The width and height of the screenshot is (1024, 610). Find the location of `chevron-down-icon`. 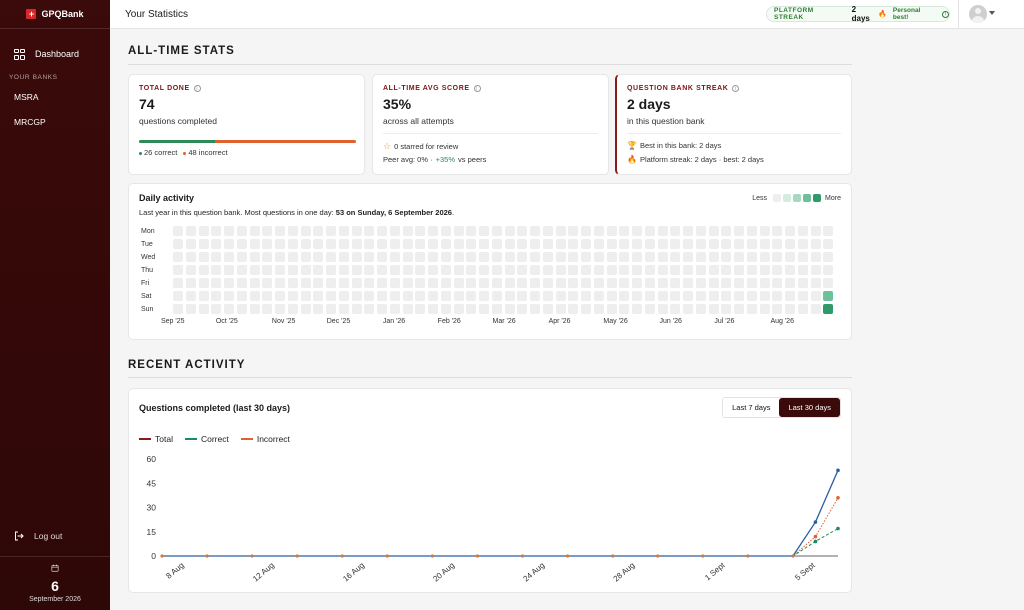

chevron-down-icon is located at coordinates (992, 13).